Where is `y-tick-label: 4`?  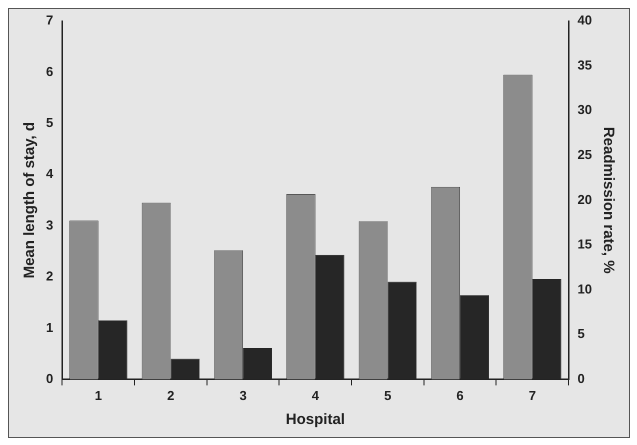
y-tick-label: 4 is located at coordinates (50, 174).